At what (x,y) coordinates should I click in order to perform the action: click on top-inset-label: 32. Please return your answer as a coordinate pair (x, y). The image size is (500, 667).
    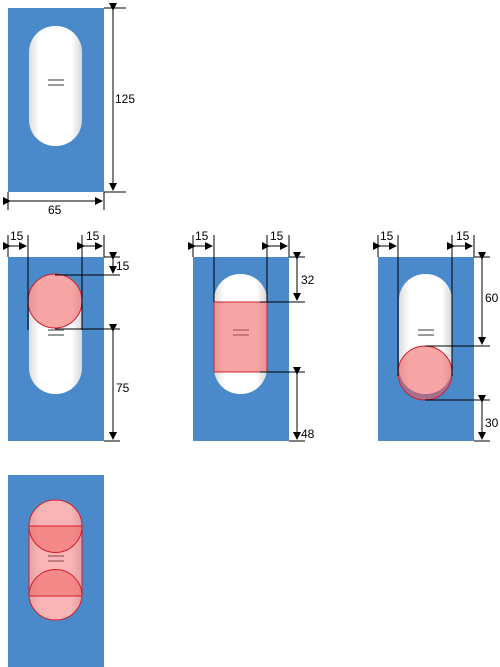
    Looking at the image, I should click on (308, 280).